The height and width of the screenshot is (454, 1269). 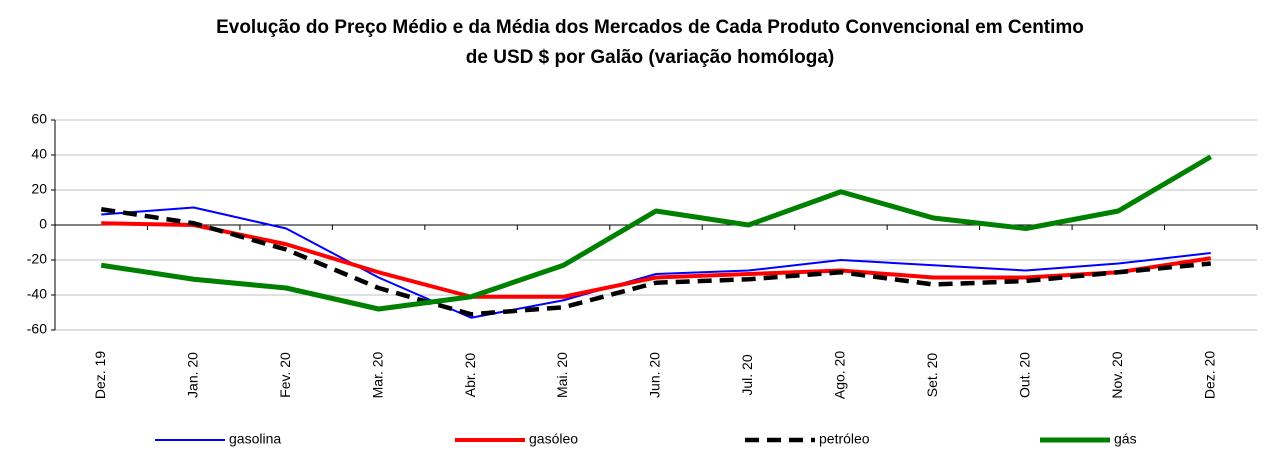 I want to click on x-tick-label: Dez. 20, so click(x=1209, y=375).